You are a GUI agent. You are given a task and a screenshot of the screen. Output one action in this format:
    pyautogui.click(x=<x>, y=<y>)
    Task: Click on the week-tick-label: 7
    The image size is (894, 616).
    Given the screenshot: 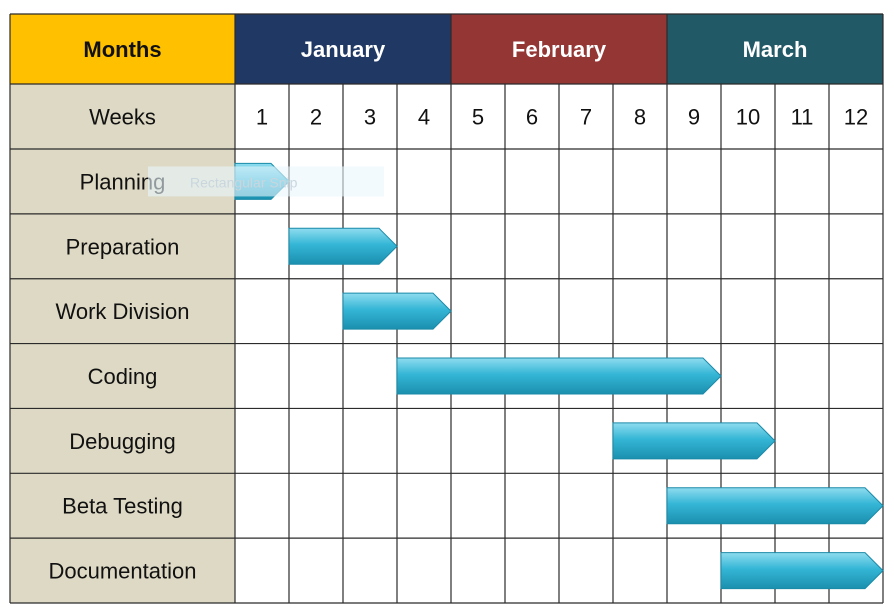 What is the action you would take?
    pyautogui.click(x=586, y=117)
    